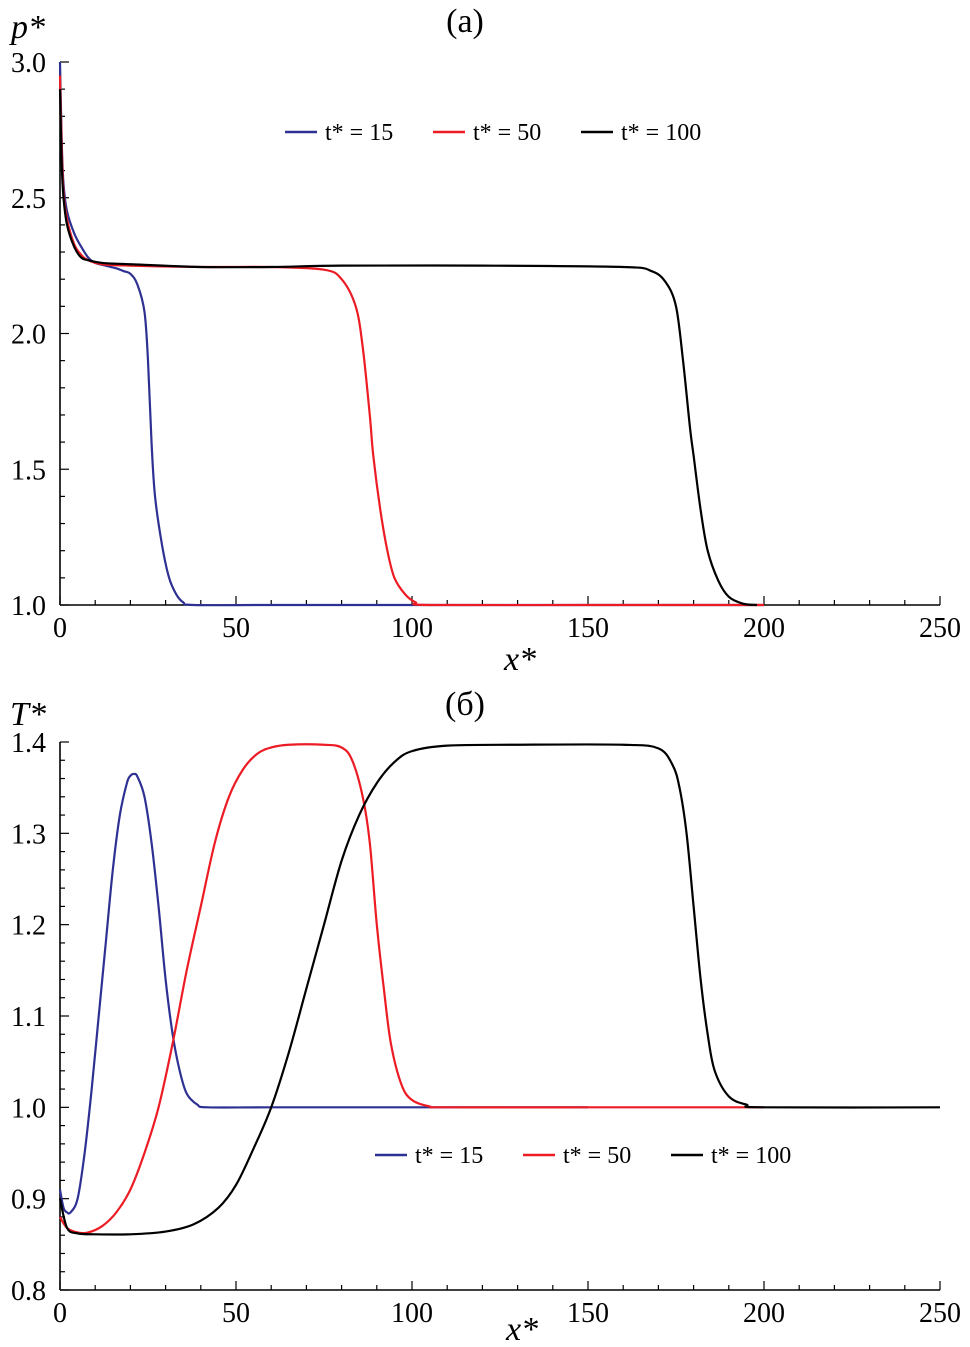  What do you see at coordinates (751, 1156) in the screenshot?
I see `panel-b-legend-label-3: t* = 100` at bounding box center [751, 1156].